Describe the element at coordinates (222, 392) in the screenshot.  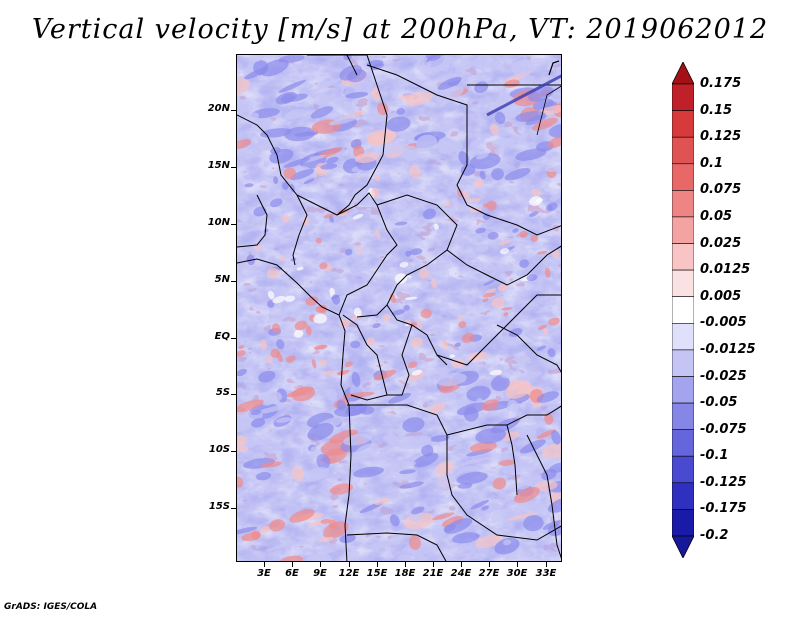
I see `latitude-label: 5S` at that location.